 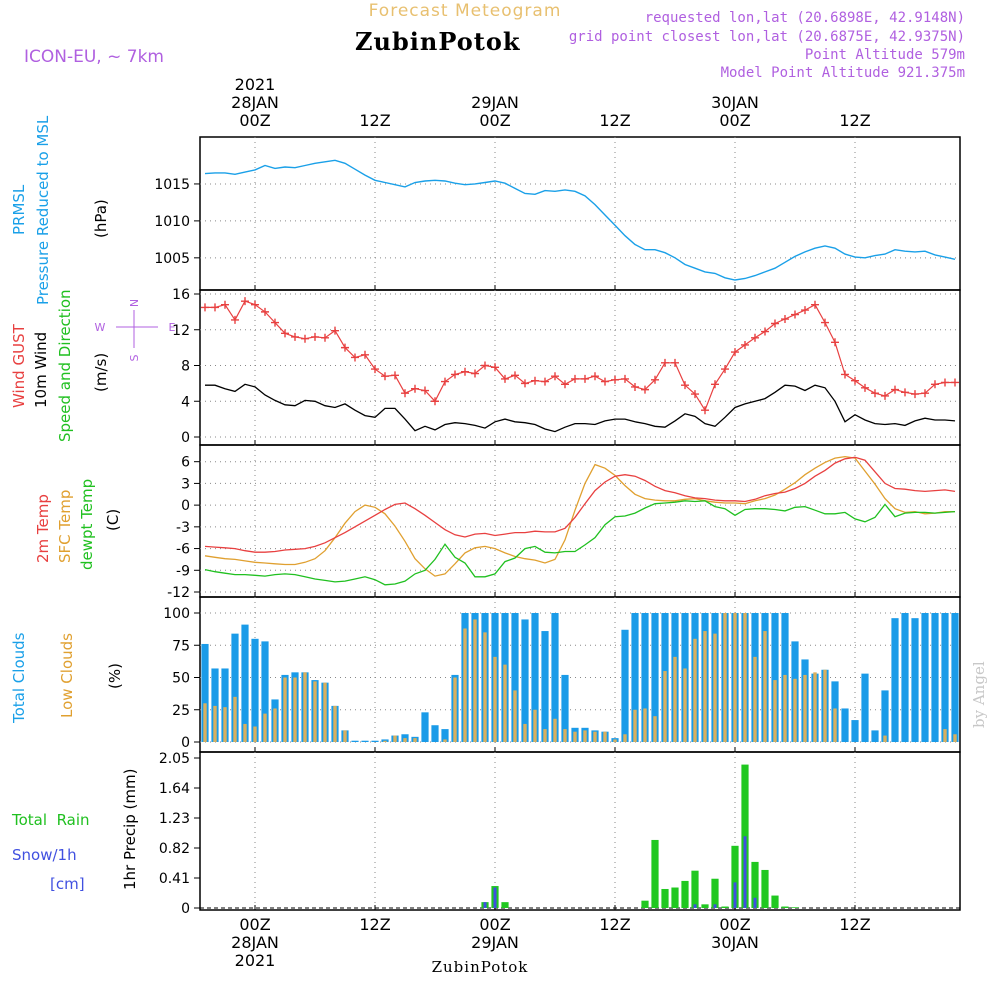 I want to click on compass-icon: N S W E, so click(x=135, y=330).